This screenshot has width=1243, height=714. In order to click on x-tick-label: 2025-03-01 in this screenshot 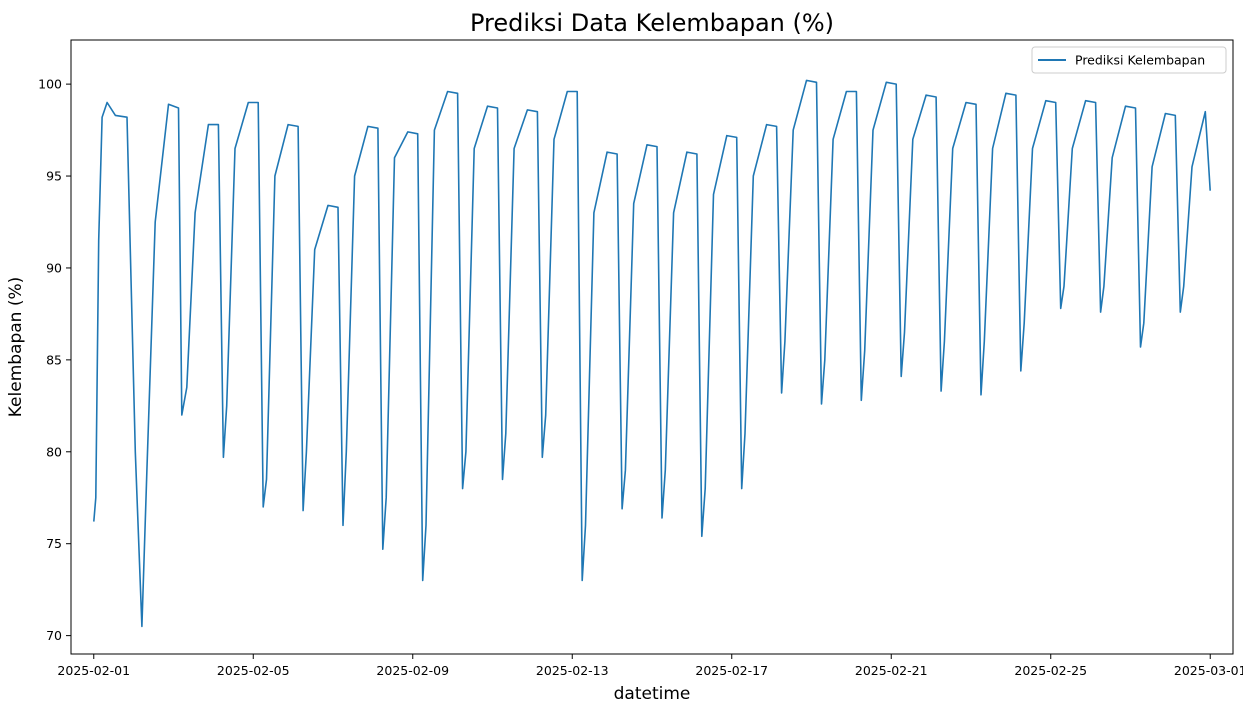, I will do `click(1208, 670)`.